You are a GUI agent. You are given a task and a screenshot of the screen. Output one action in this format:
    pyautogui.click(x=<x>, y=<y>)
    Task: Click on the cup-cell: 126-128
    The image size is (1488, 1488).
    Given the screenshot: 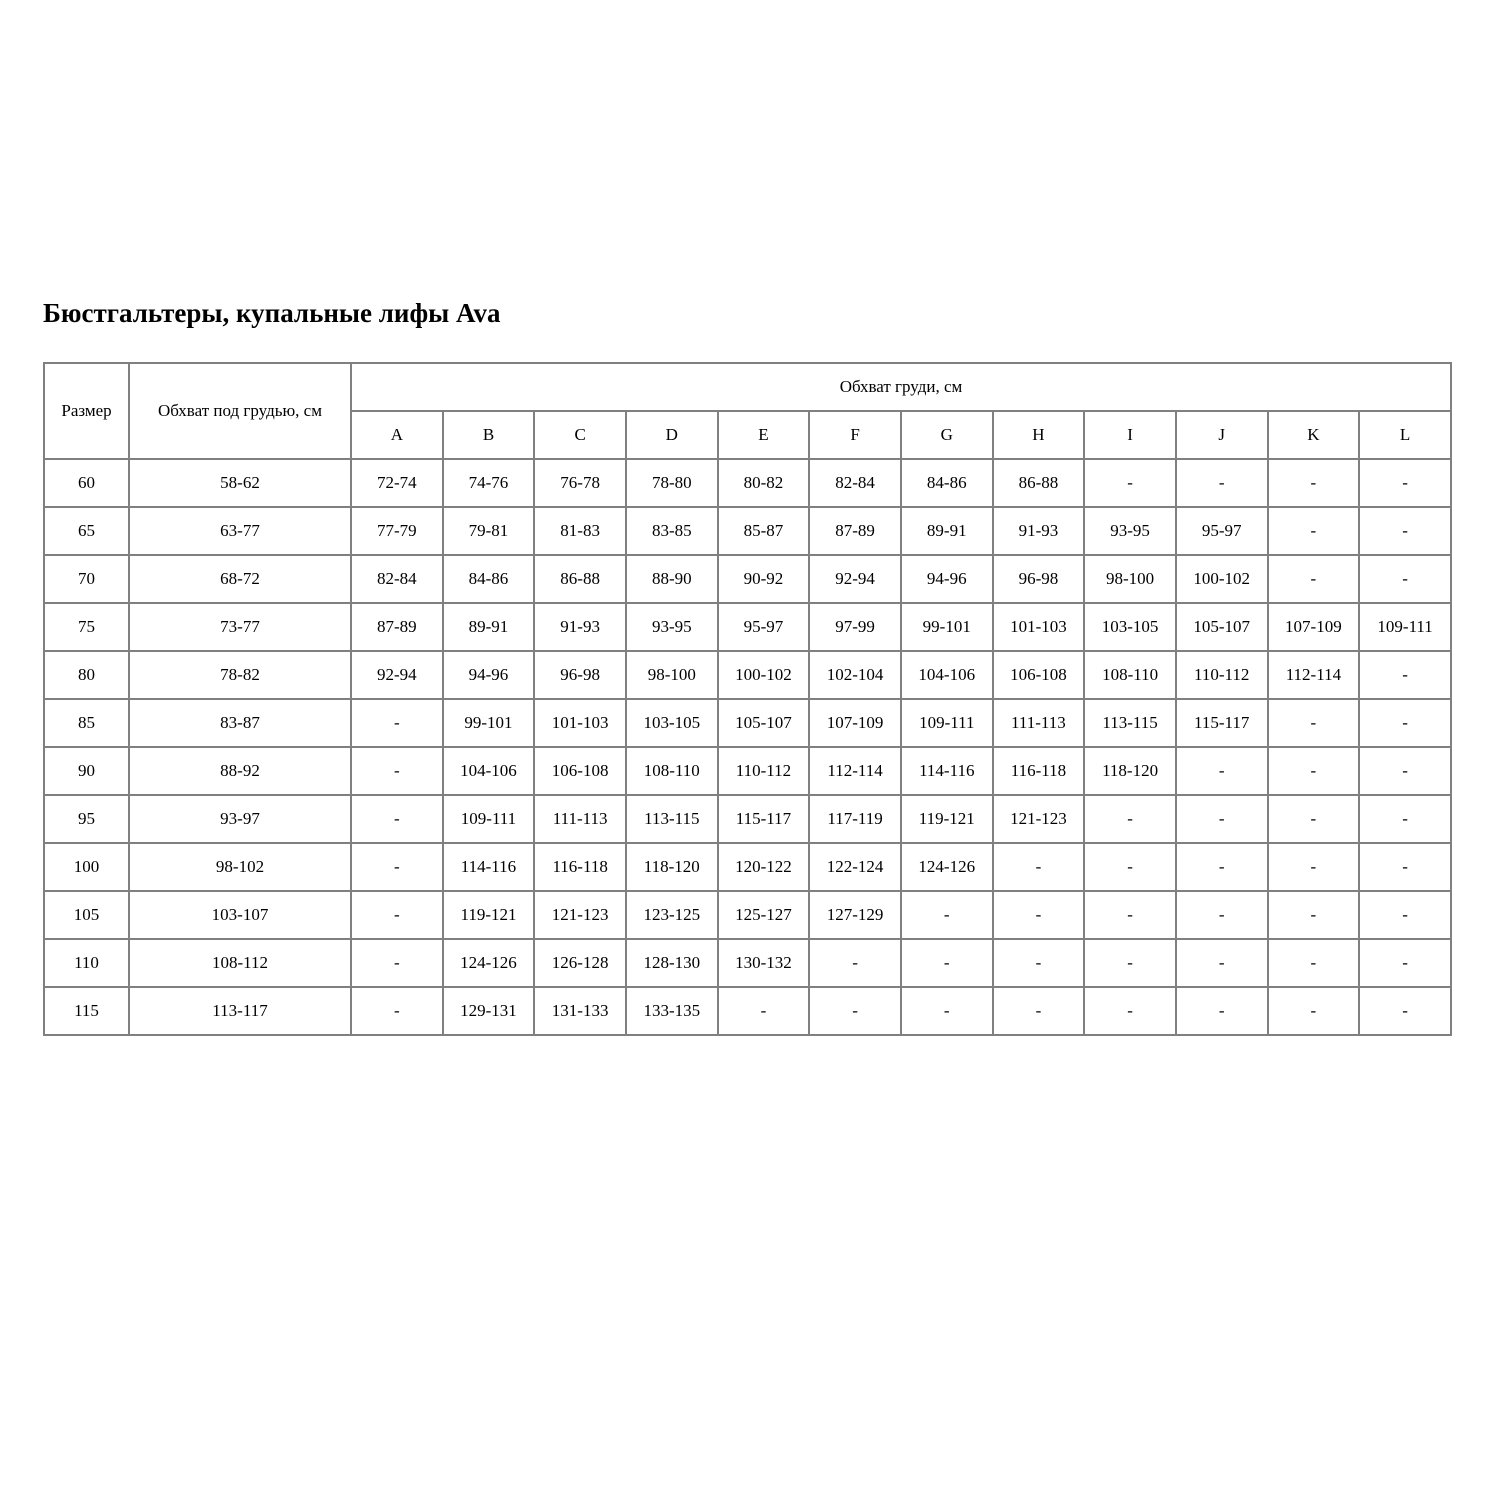 What is the action you would take?
    pyautogui.click(x=580, y=963)
    